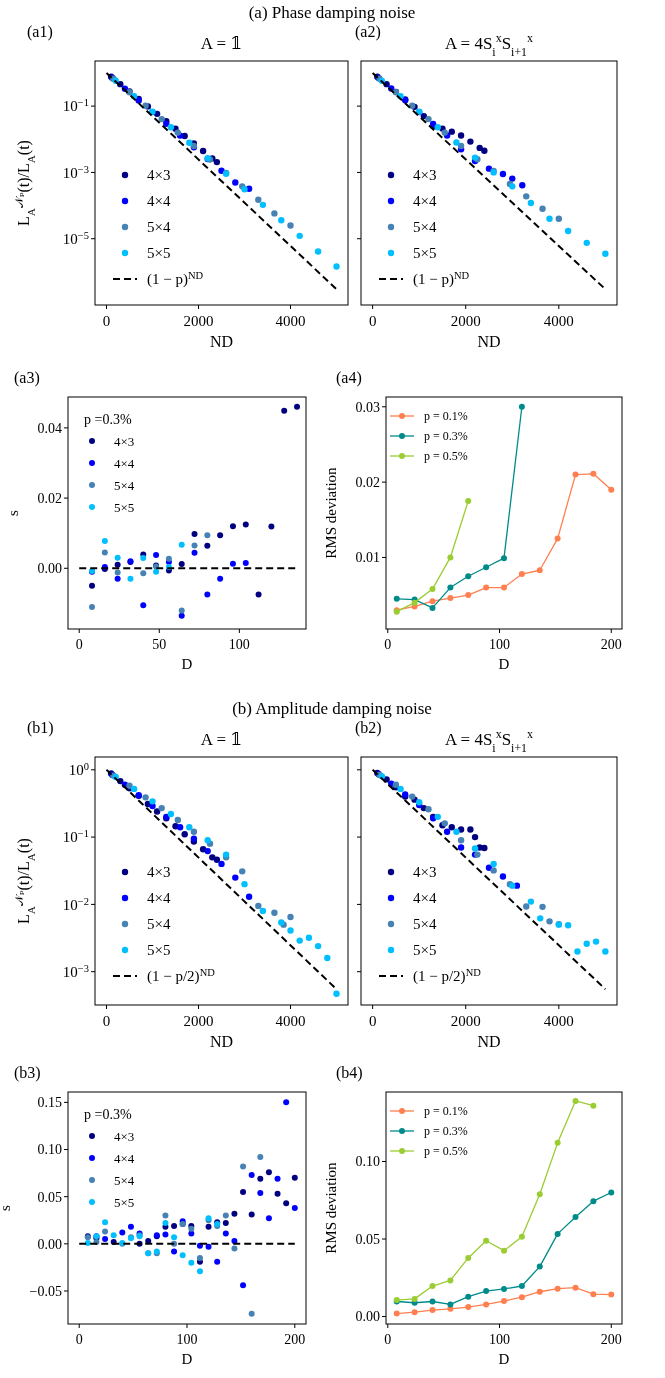 The image size is (665, 1378). Describe the element at coordinates (332, 708) in the screenshot. I see `text: (b) Amplitude damping noise` at that location.